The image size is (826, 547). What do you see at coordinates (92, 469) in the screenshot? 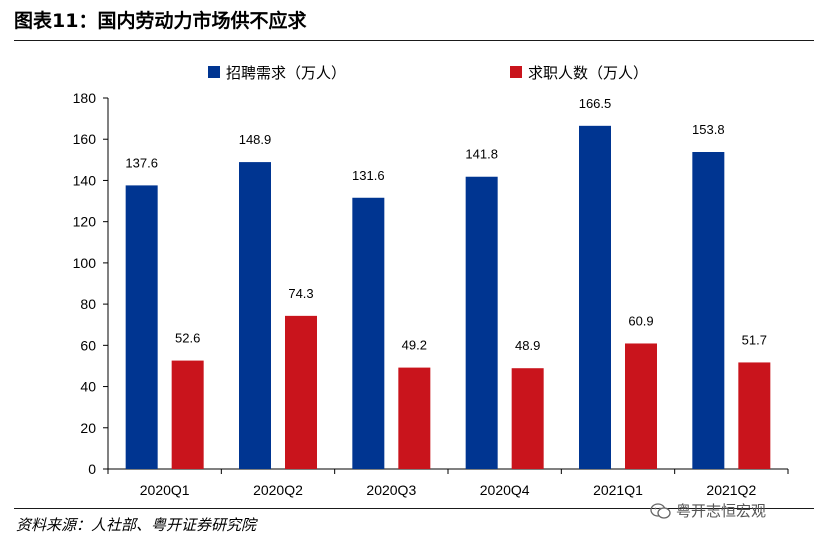
I see `y-tick-label: 0` at bounding box center [92, 469].